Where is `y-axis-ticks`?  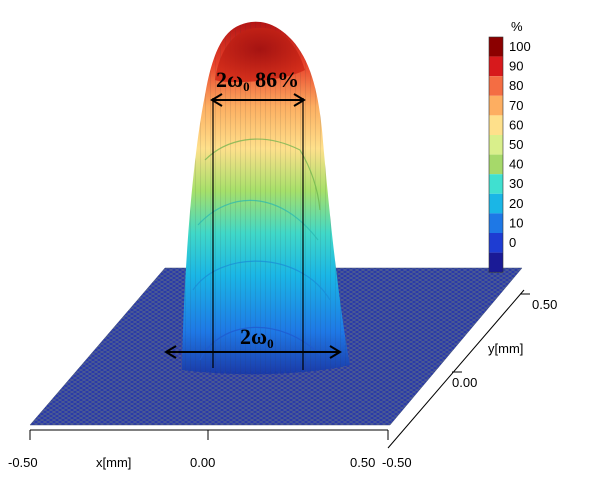
y-axis-ticks is located at coordinates (491, 333).